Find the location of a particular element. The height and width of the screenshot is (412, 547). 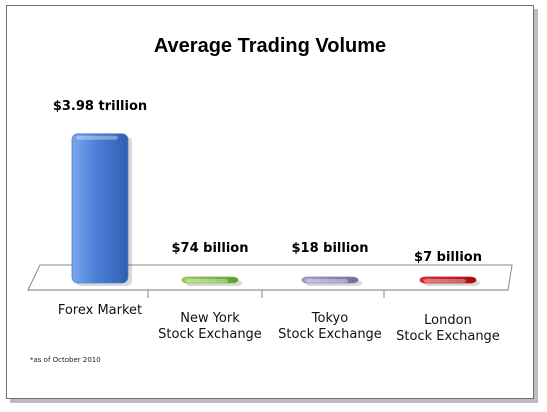

chart-floor is located at coordinates (270, 277).